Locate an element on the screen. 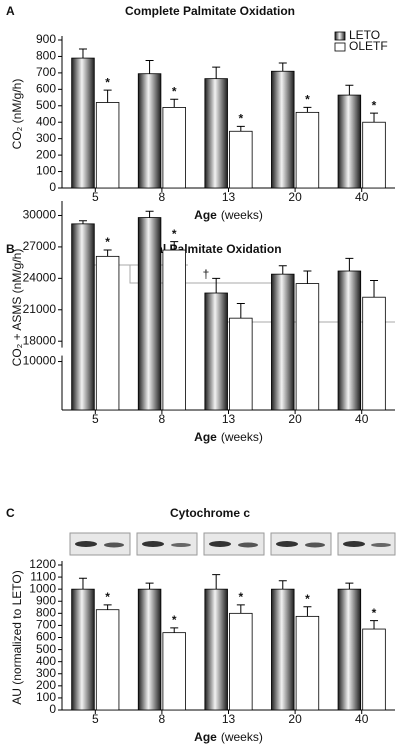  chart-title: Complete Palmitate Oxidation is located at coordinates (210, 11).